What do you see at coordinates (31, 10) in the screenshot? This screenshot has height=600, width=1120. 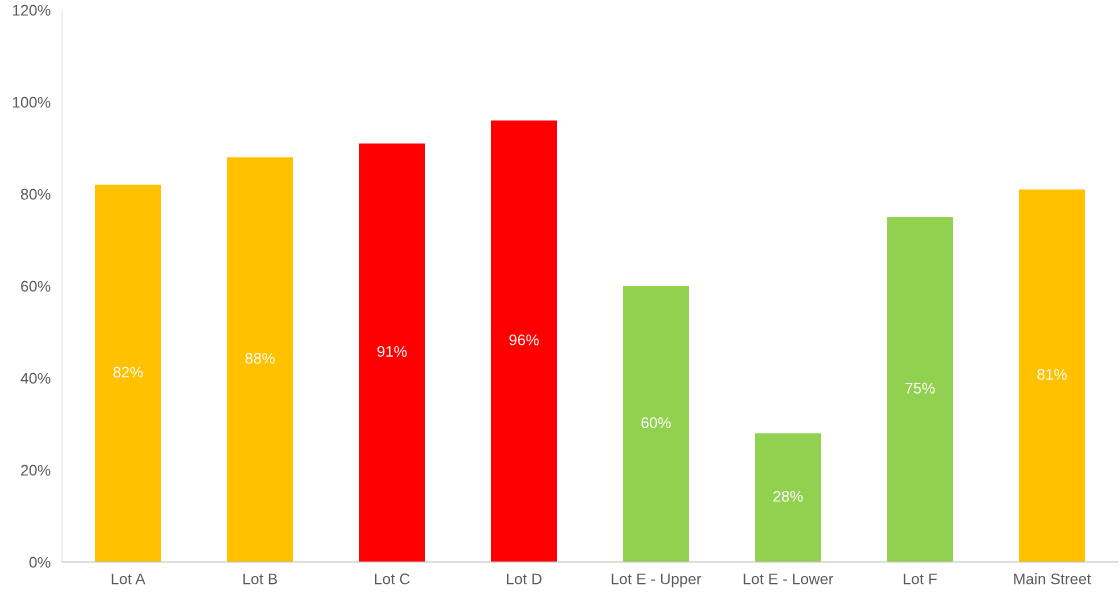 I see `y-tick-label: 120%` at bounding box center [31, 10].